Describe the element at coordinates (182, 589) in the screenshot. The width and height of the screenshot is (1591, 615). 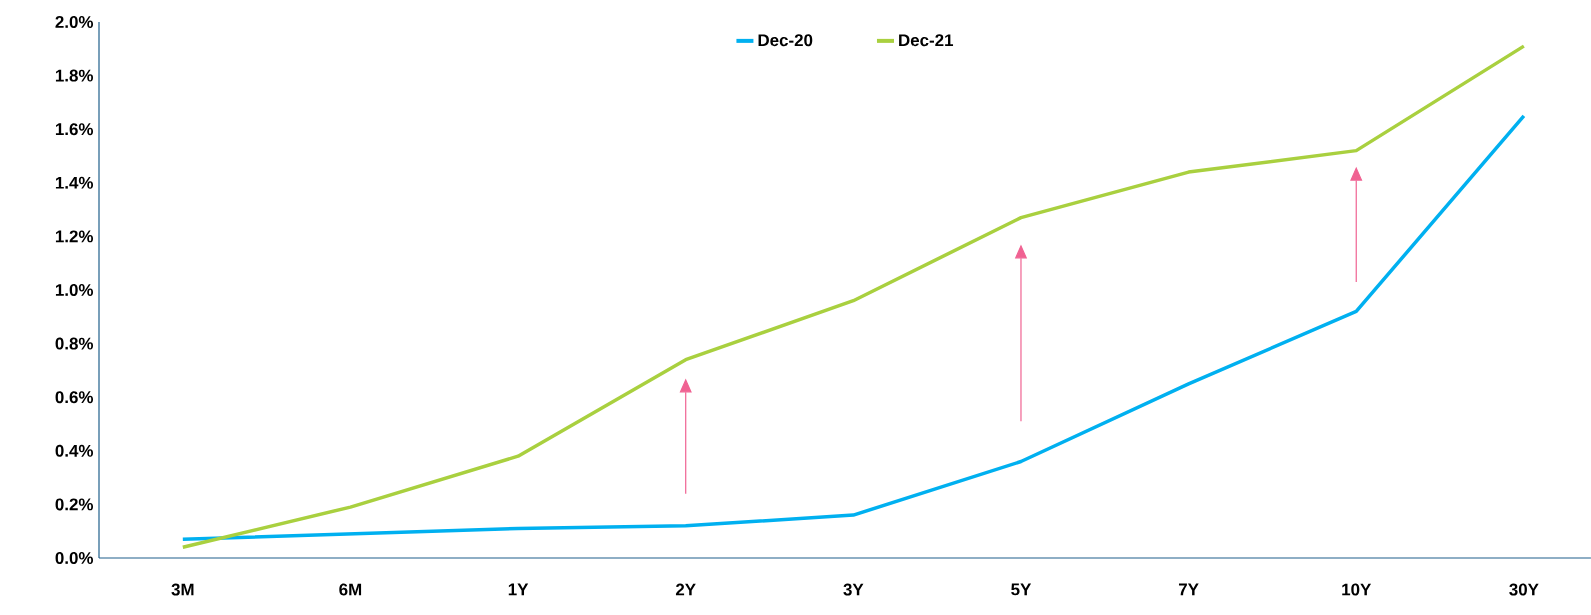
I see `x-tick-label: 3M` at that location.